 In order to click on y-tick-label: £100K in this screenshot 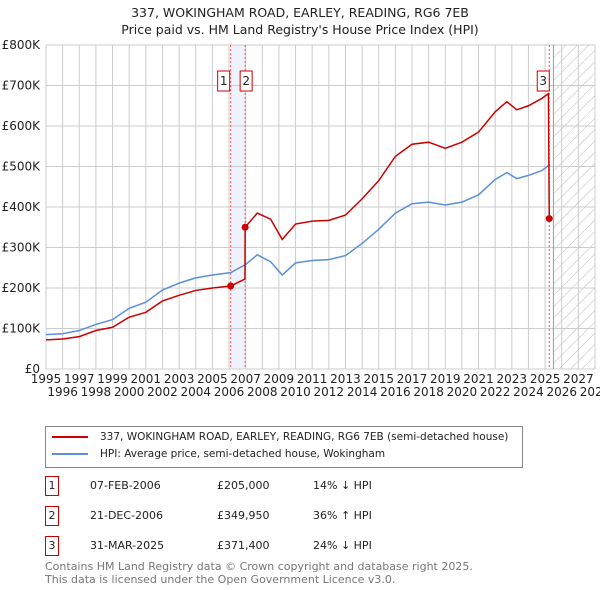, I will do `click(22, 329)`.